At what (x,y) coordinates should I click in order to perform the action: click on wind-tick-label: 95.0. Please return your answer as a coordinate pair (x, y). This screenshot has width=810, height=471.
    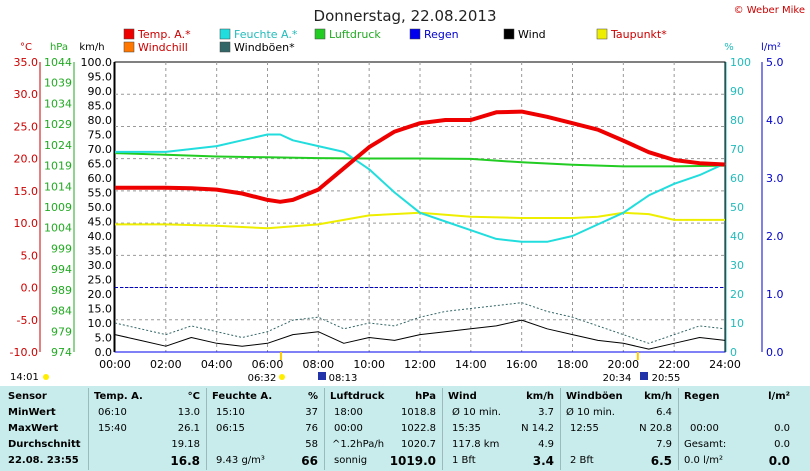
    Looking at the image, I should click on (100, 77).